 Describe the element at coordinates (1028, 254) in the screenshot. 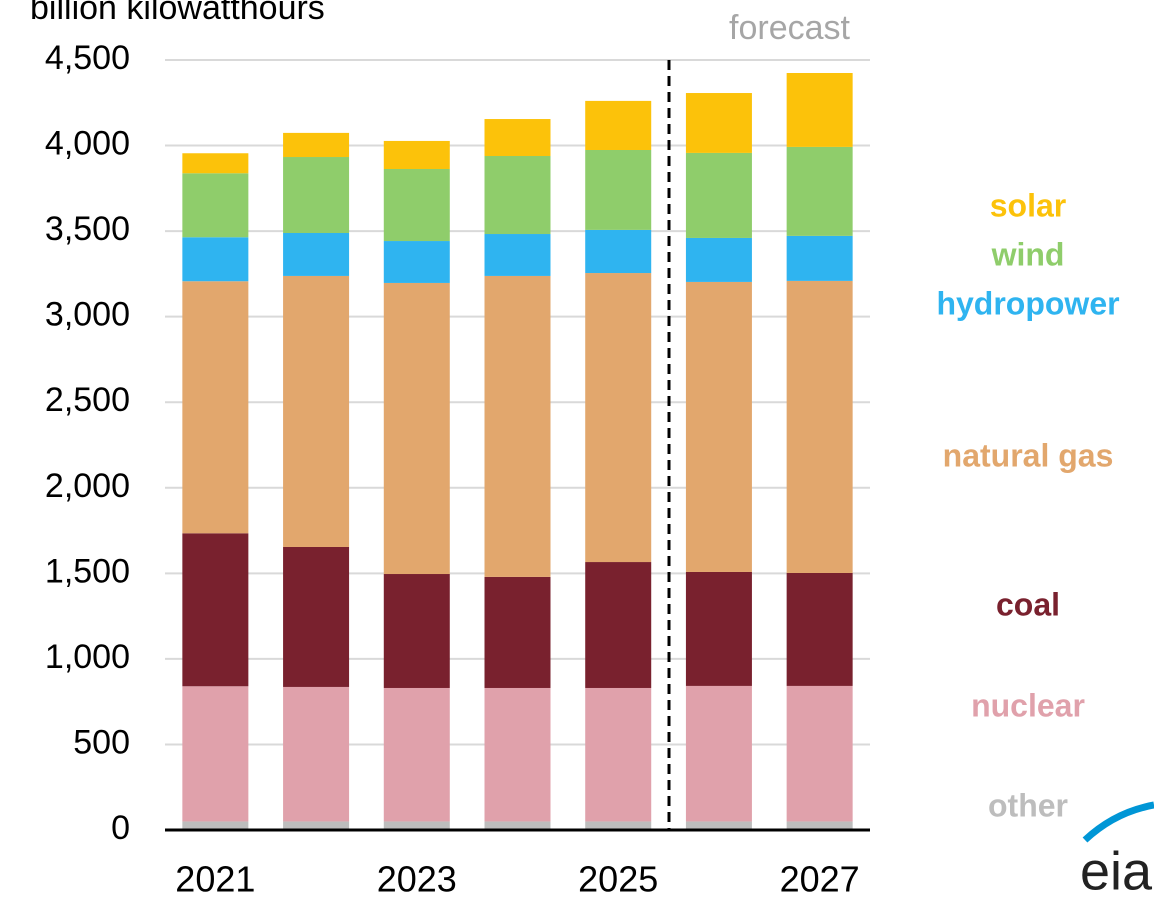

I see `legend-label: wind` at that location.